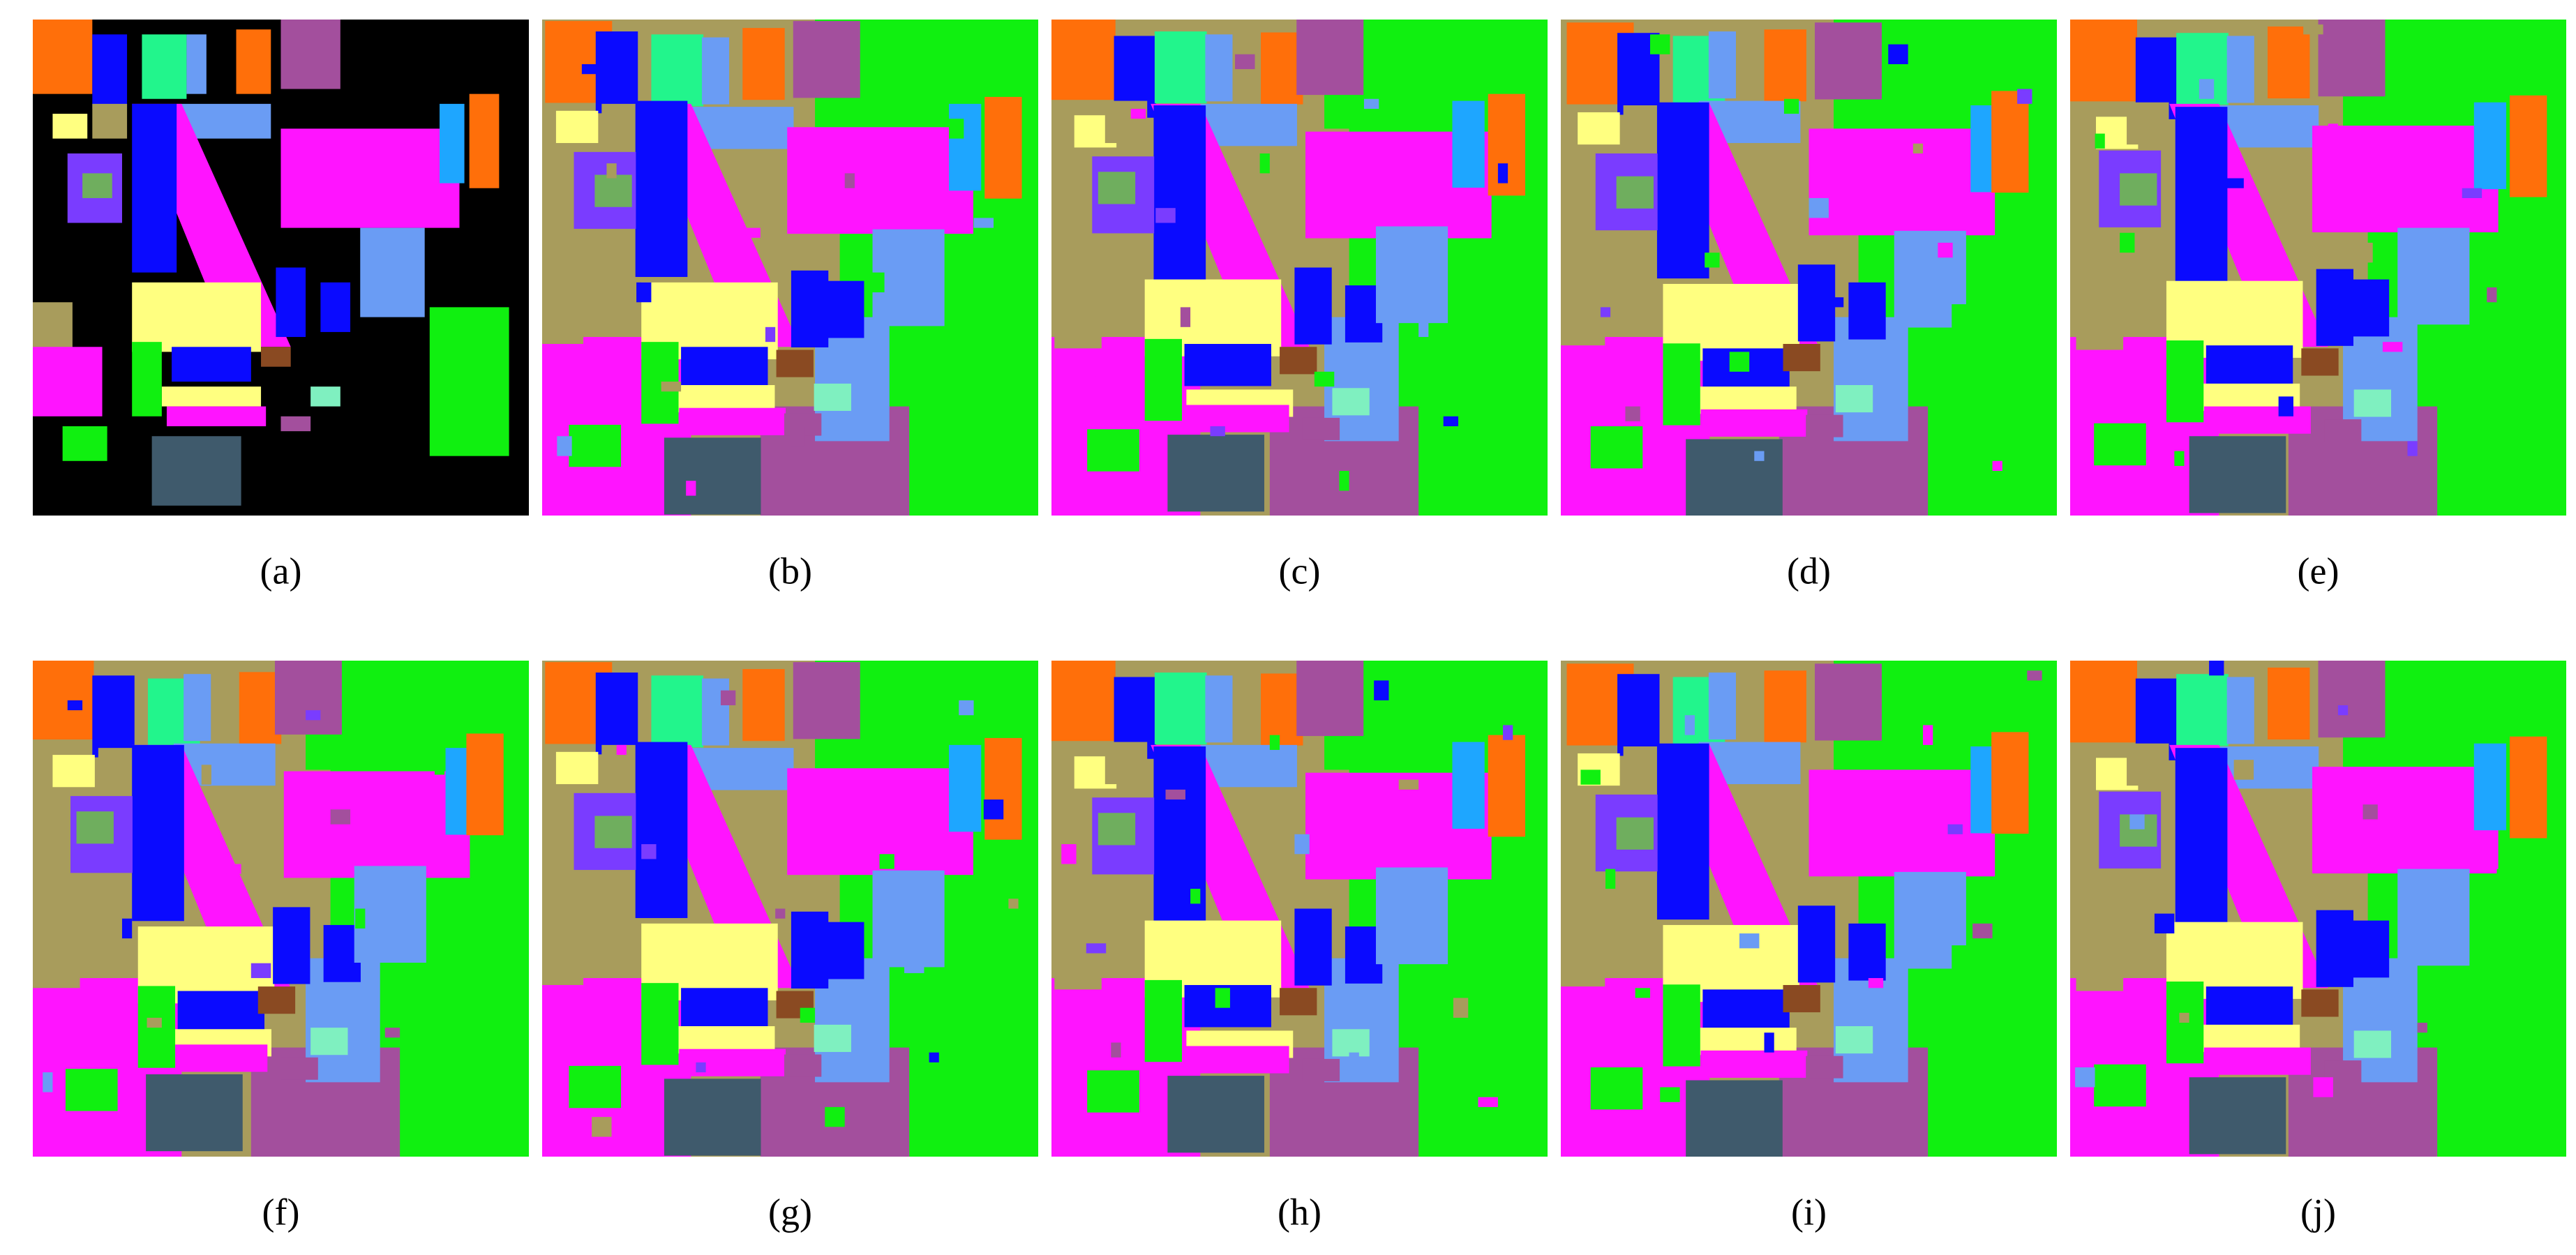 This screenshot has width=2576, height=1255. What do you see at coordinates (281, 1212) in the screenshot?
I see `panel-label: (f)` at bounding box center [281, 1212].